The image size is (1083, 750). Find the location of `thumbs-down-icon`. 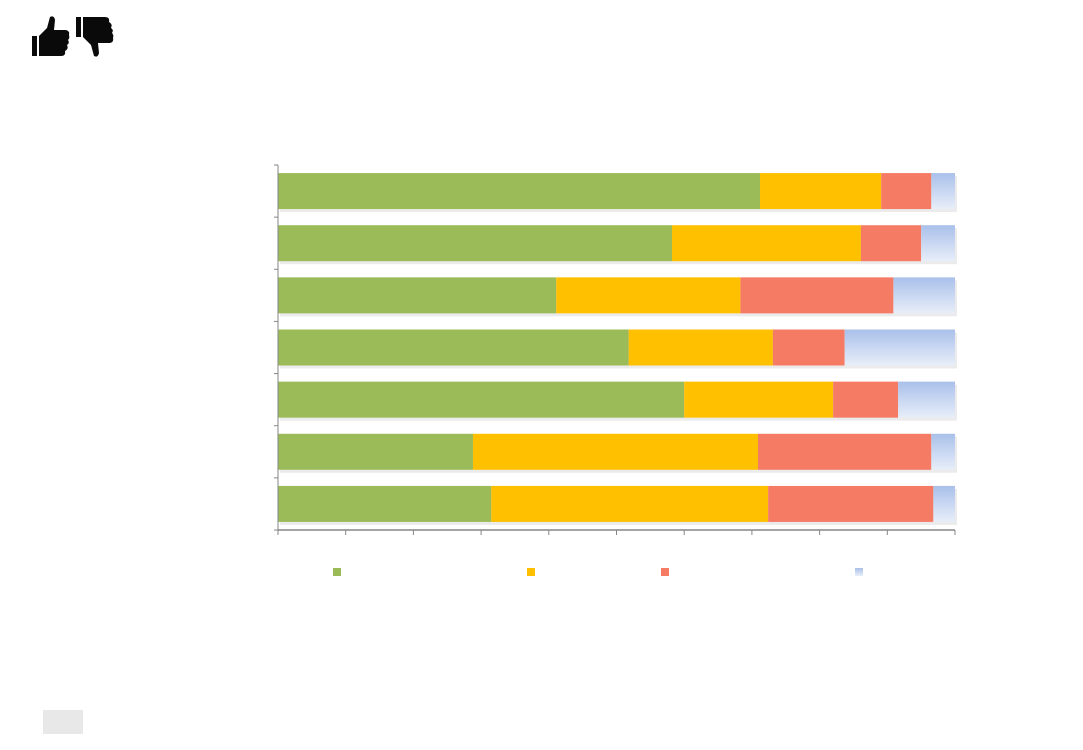

thumbs-down-icon is located at coordinates (95, 37).